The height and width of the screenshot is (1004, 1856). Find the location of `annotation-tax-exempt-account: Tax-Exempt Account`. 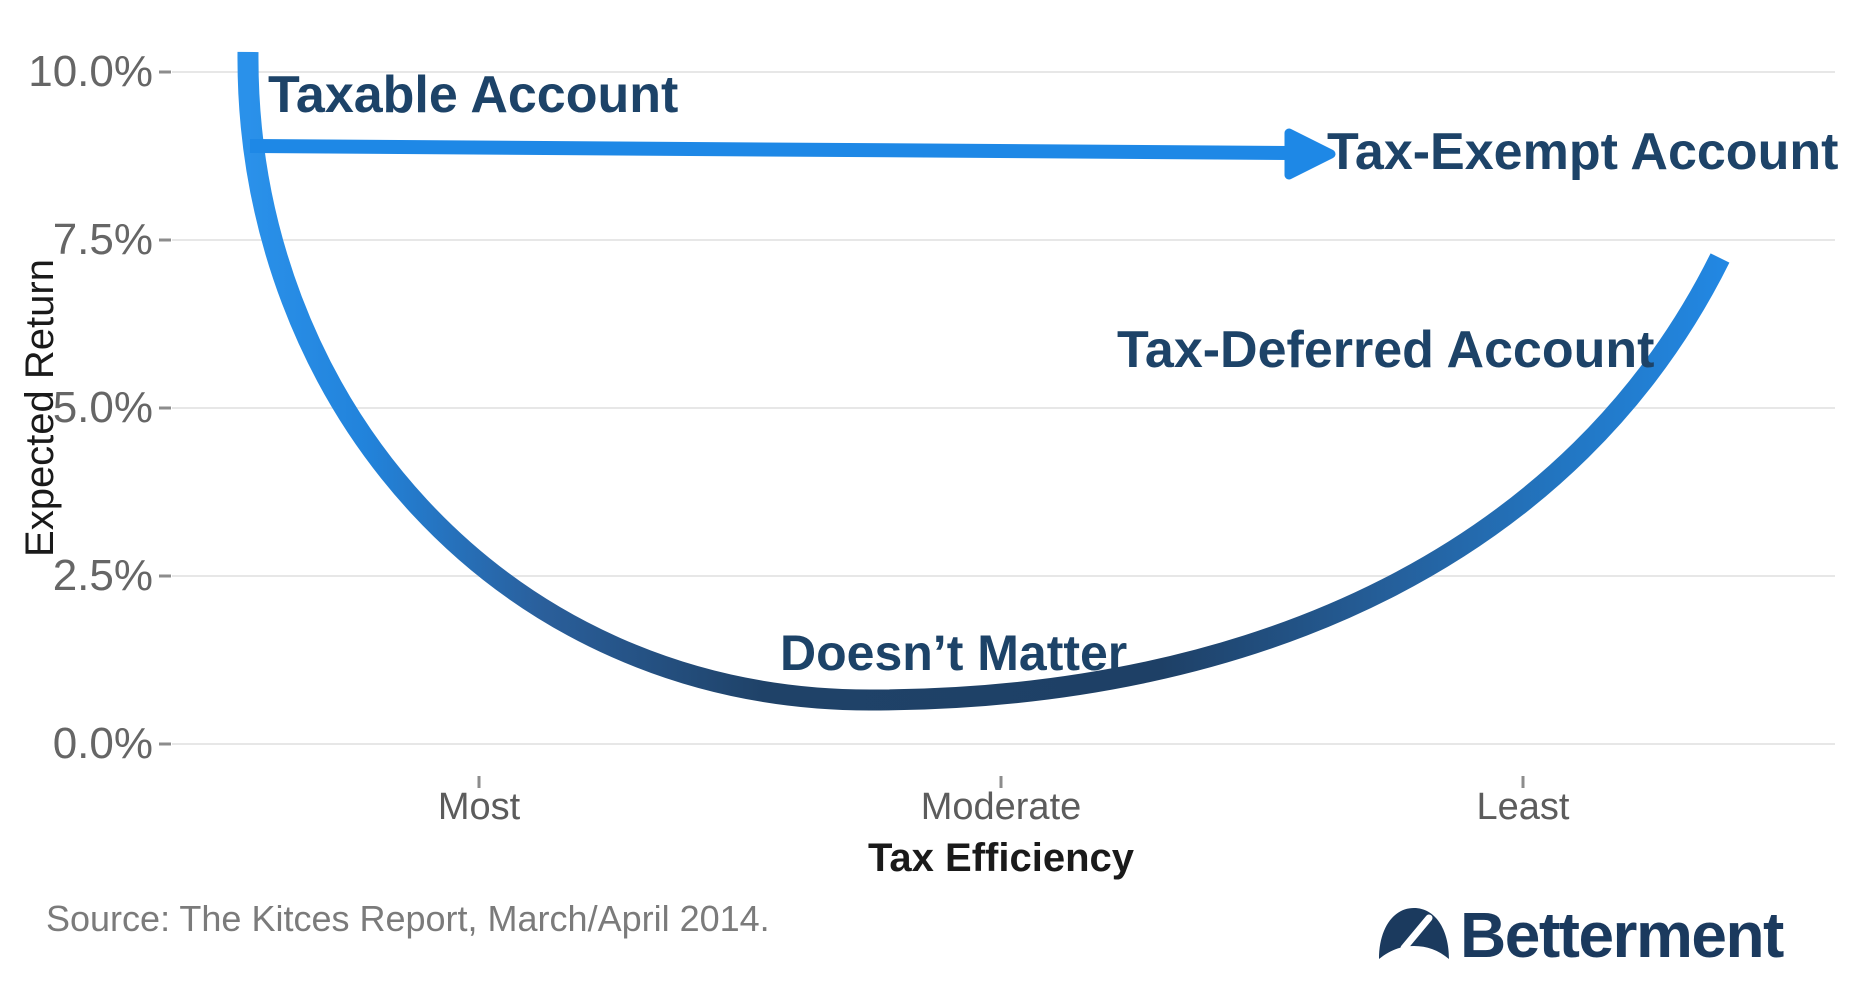

annotation-tax-exempt-account: Tax-Exempt Account is located at coordinates (1583, 152).